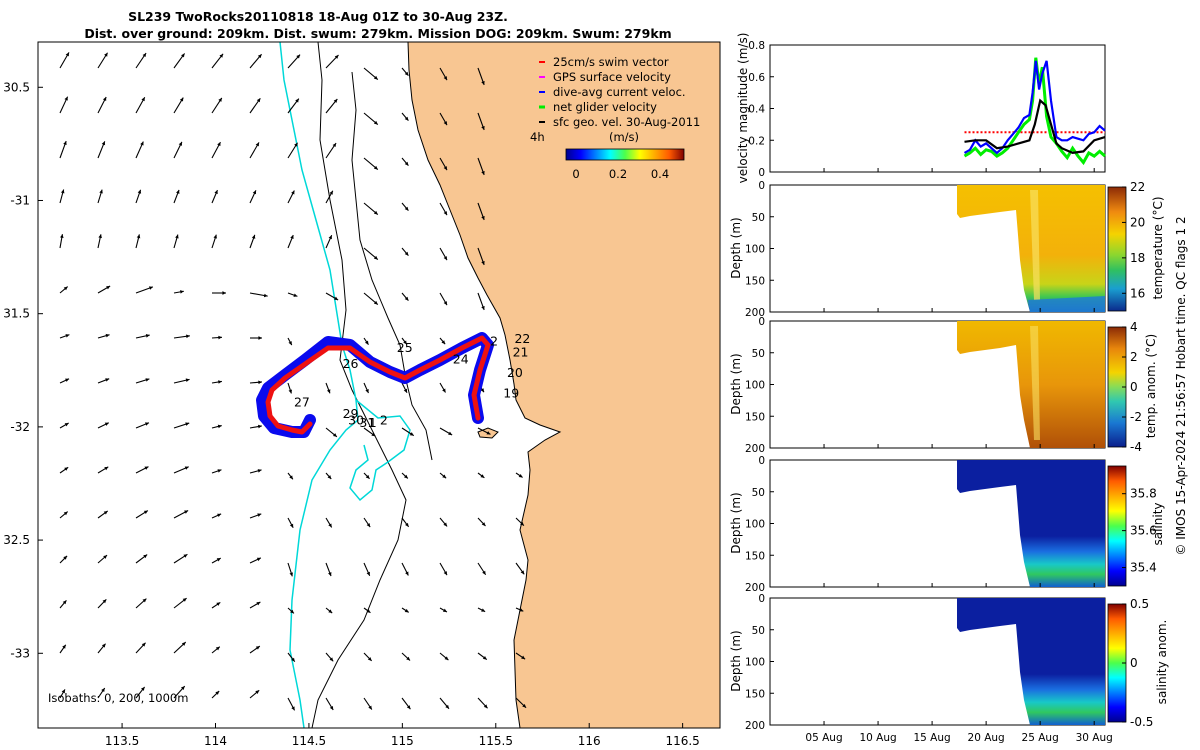 This screenshot has height=750, width=1200. I want to click on colorbar-tick-label: -2, so click(1136, 417).